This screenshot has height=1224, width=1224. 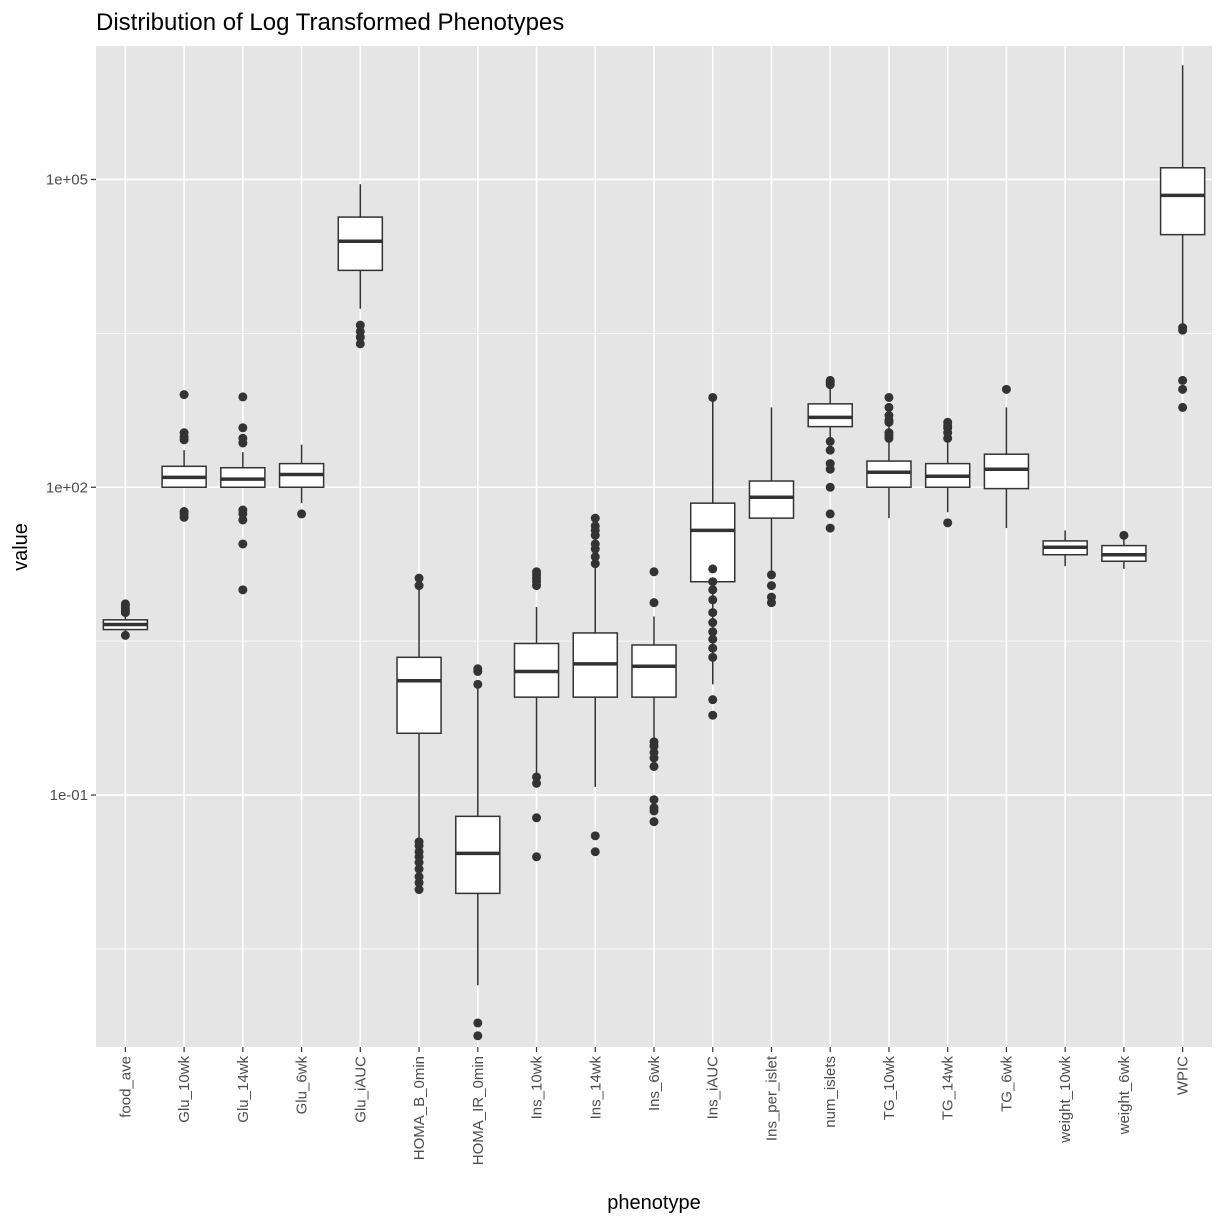 What do you see at coordinates (595, 685) in the screenshot?
I see `box-Ins_14wk` at bounding box center [595, 685].